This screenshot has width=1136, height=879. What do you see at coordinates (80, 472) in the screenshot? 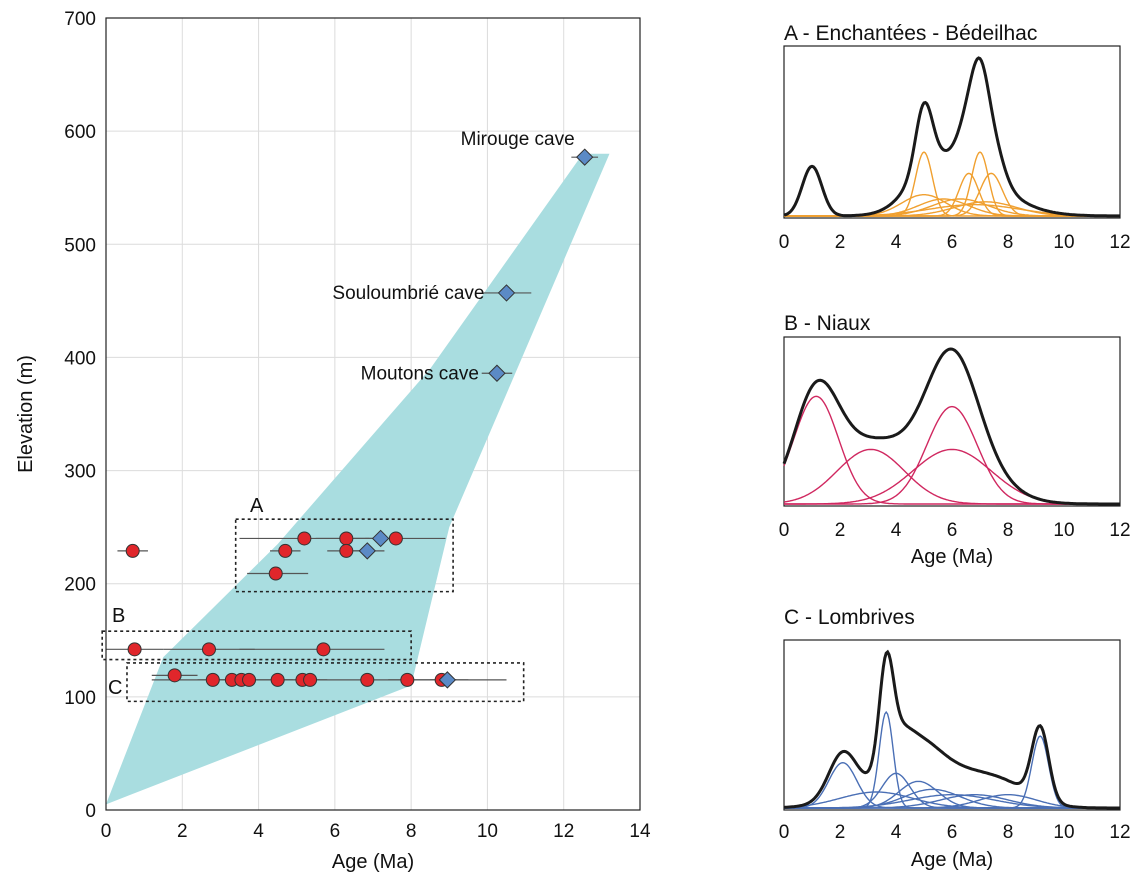
I see `main-y-tick-label: 300` at bounding box center [80, 472].